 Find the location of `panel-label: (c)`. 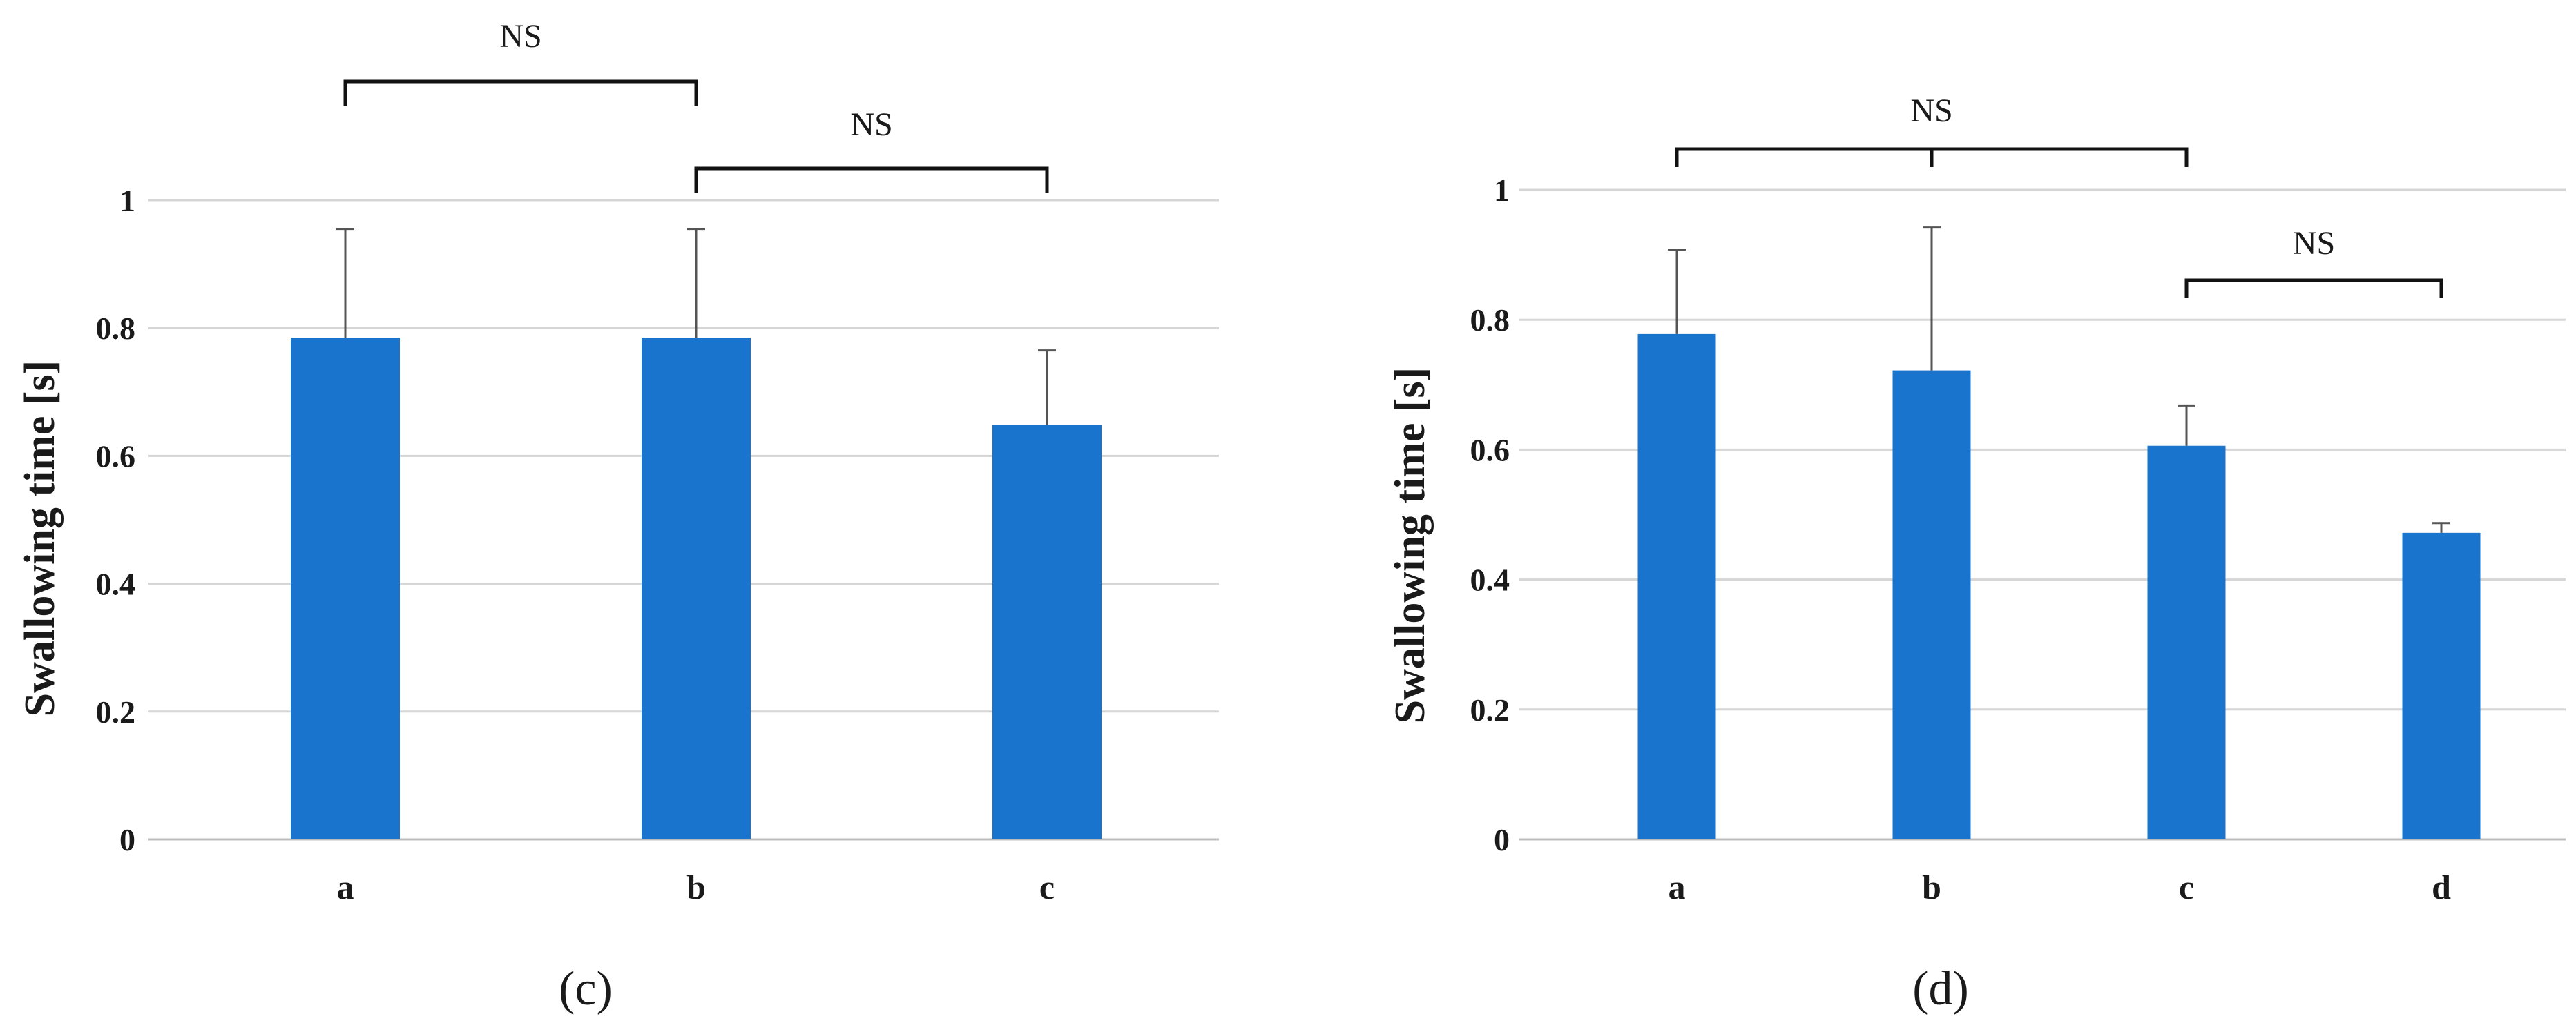

panel-label: (c) is located at coordinates (586, 988).